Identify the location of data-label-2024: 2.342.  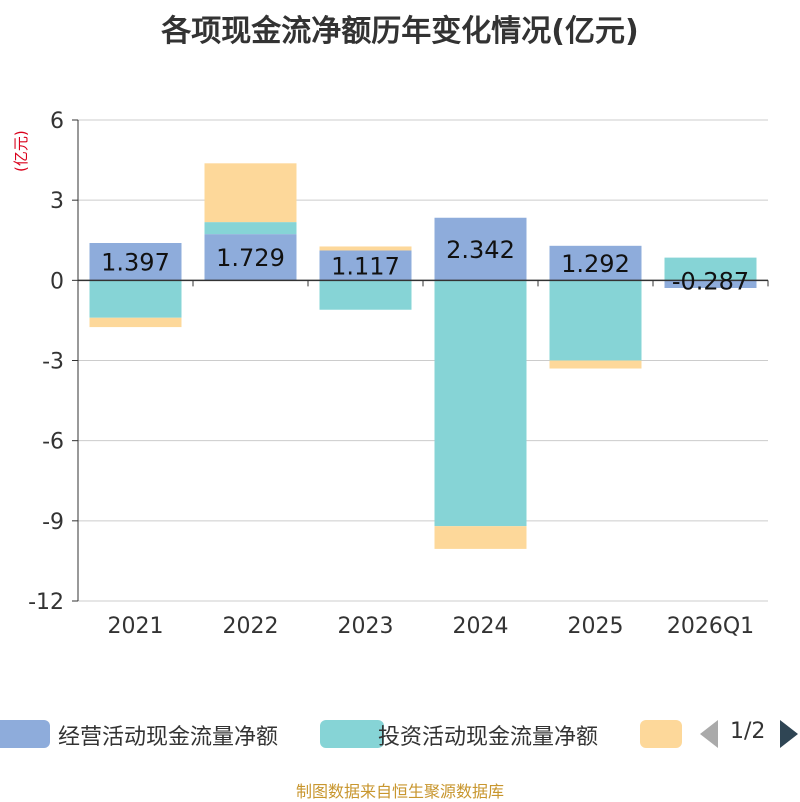
(480, 250).